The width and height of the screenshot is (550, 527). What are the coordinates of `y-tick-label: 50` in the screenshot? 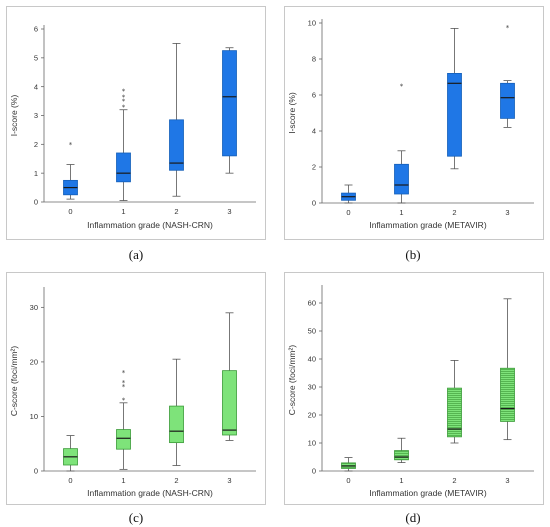 It's located at (312, 331).